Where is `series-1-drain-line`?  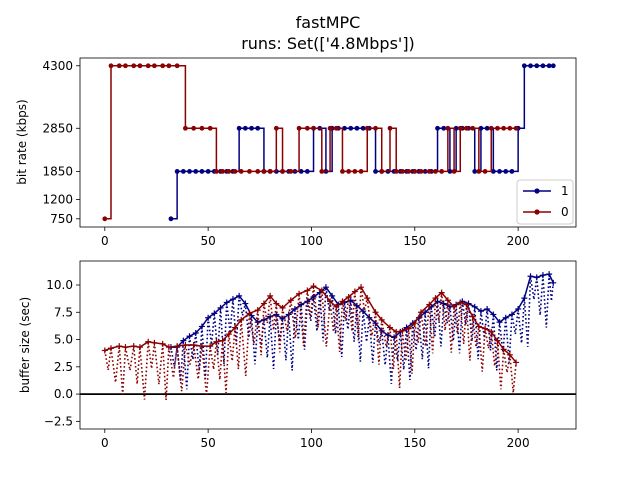 series-1-drain-line is located at coordinates (362, 332).